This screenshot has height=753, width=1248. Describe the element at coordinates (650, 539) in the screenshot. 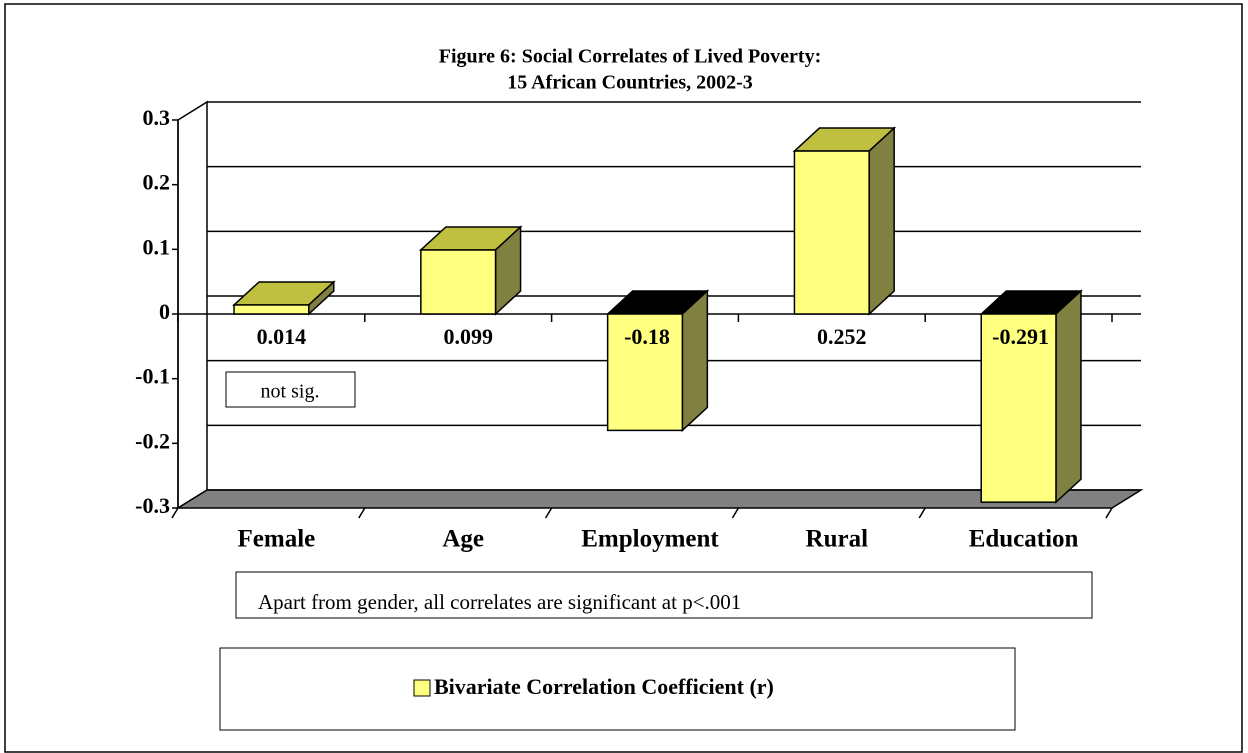

I see `x-tick-label: Employment` at that location.